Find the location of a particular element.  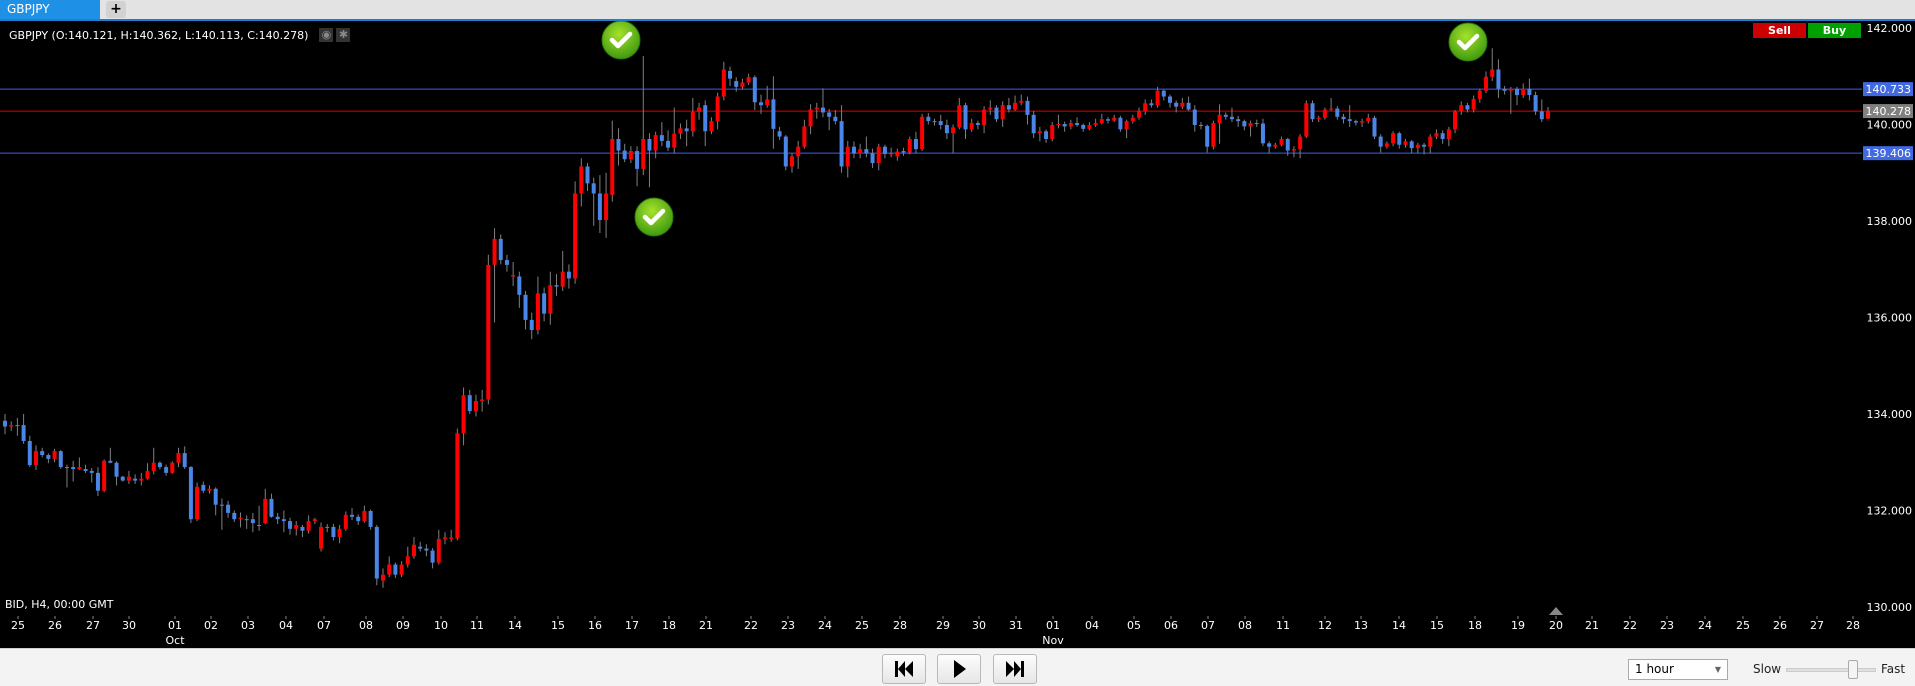

y-tick-label: 136.000 is located at coordinates (1890, 318).